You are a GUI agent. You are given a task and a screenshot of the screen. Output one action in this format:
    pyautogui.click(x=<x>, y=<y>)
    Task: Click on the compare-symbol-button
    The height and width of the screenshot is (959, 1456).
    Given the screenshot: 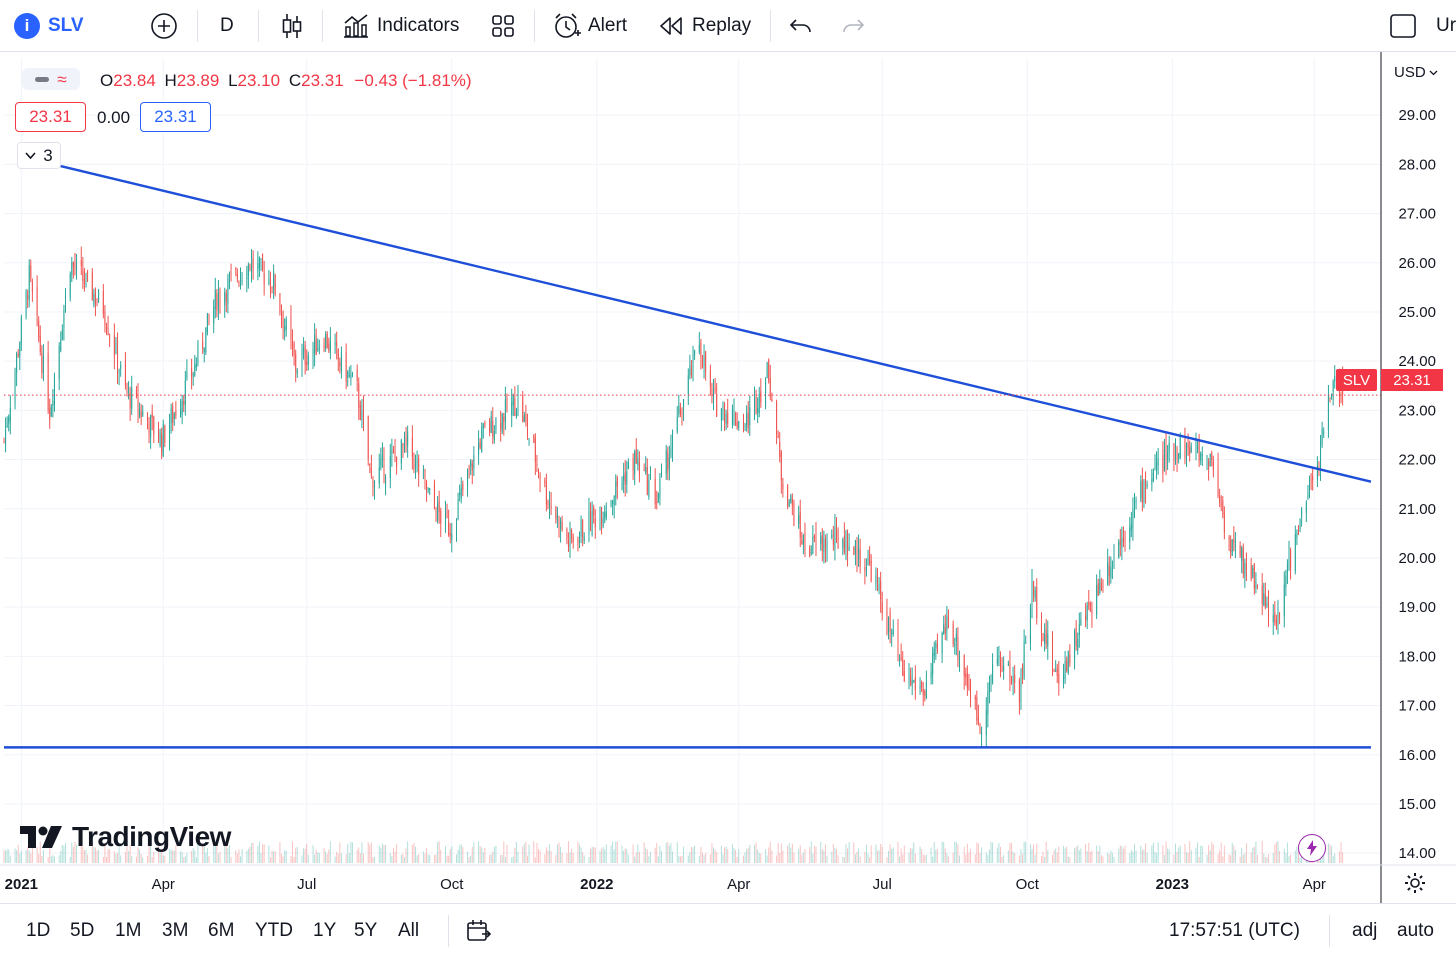 What is the action you would take?
    pyautogui.click(x=164, y=26)
    